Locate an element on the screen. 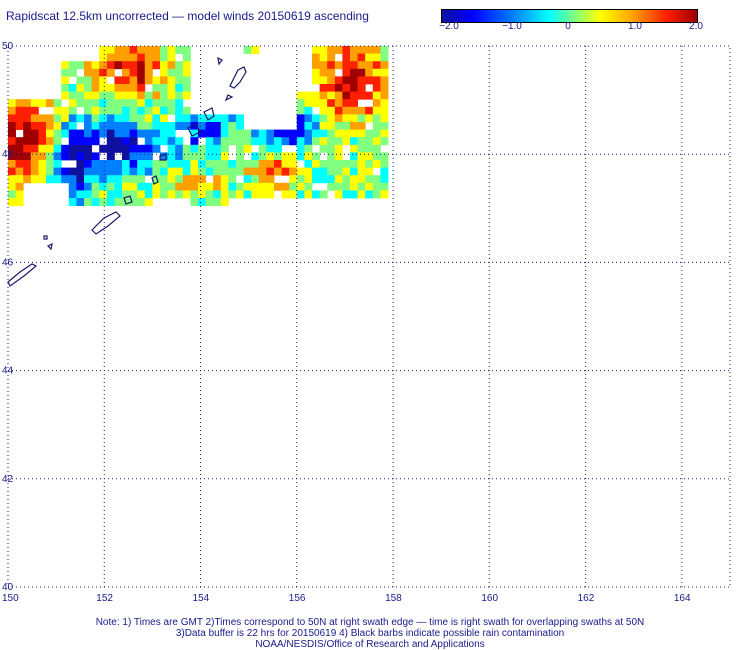 The width and height of the screenshot is (740, 650). wind-swath-cells is located at coordinates (198, 126).